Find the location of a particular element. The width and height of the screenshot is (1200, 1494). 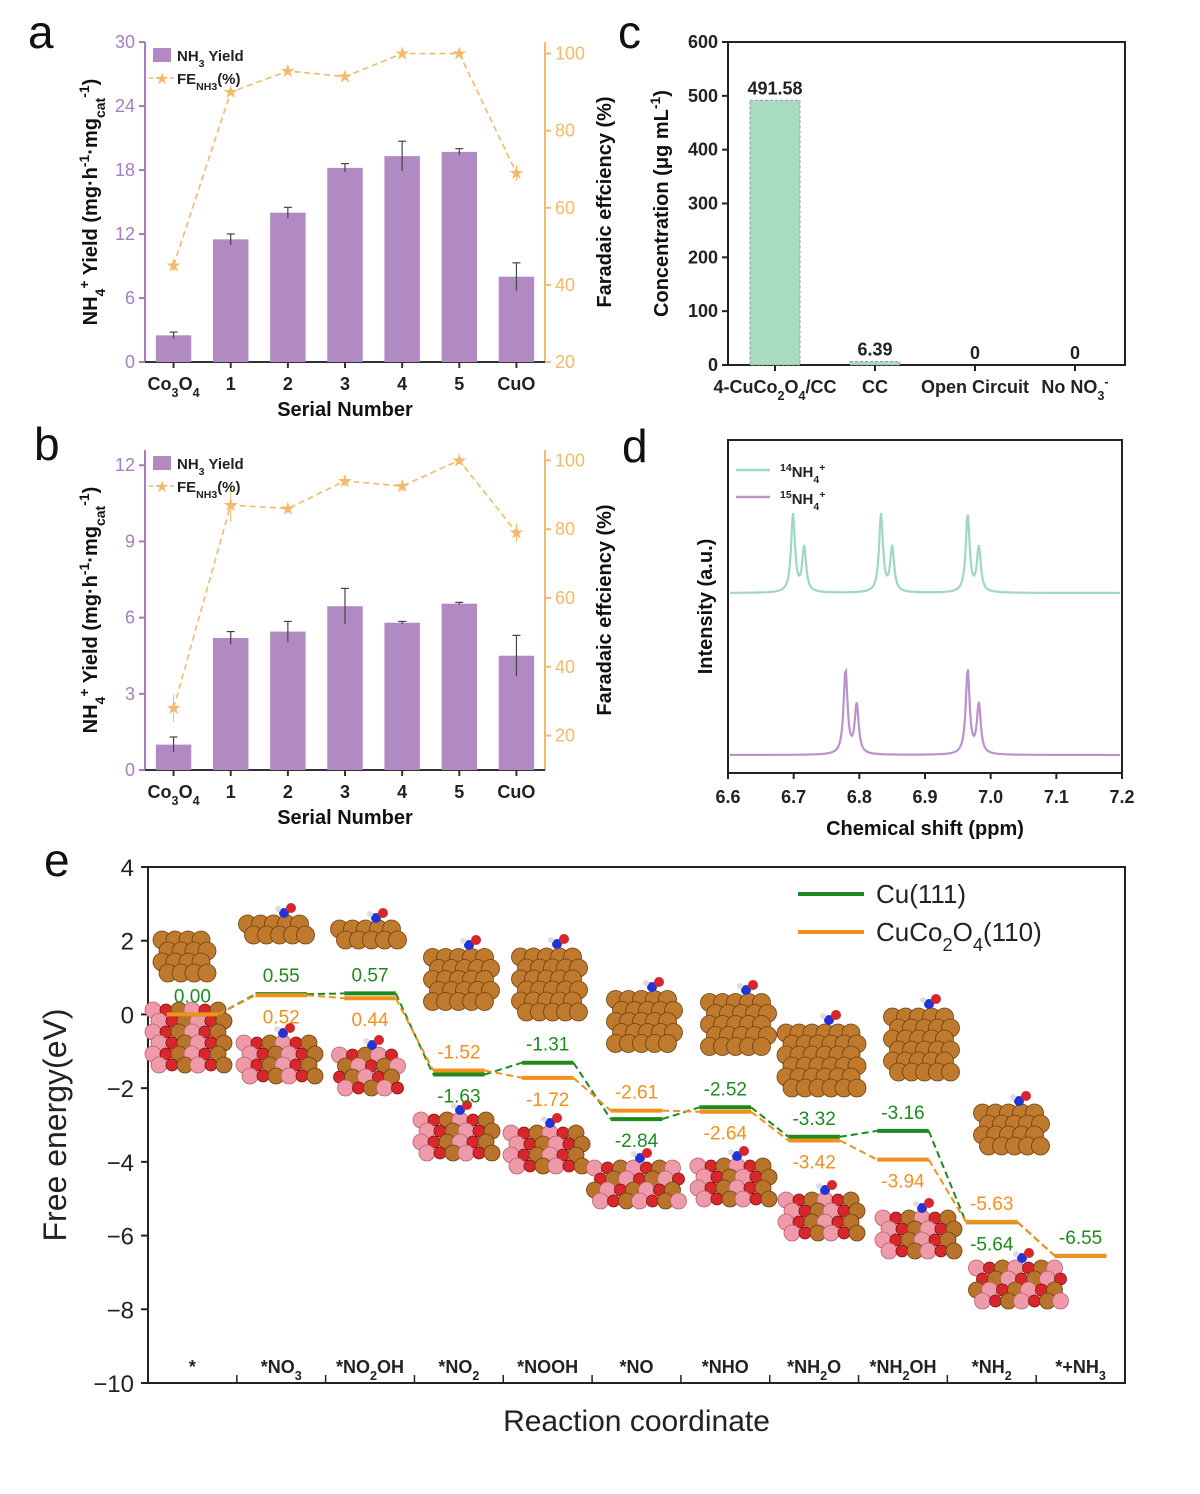

panel-label-a: a is located at coordinates (41, 32).